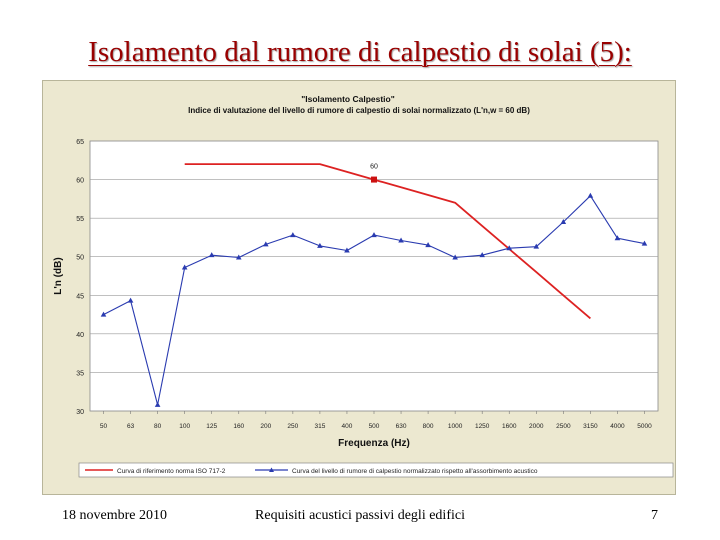 The width and height of the screenshot is (720, 540). What do you see at coordinates (644, 426) in the screenshot?
I see `x-tick-label: 5000` at bounding box center [644, 426].